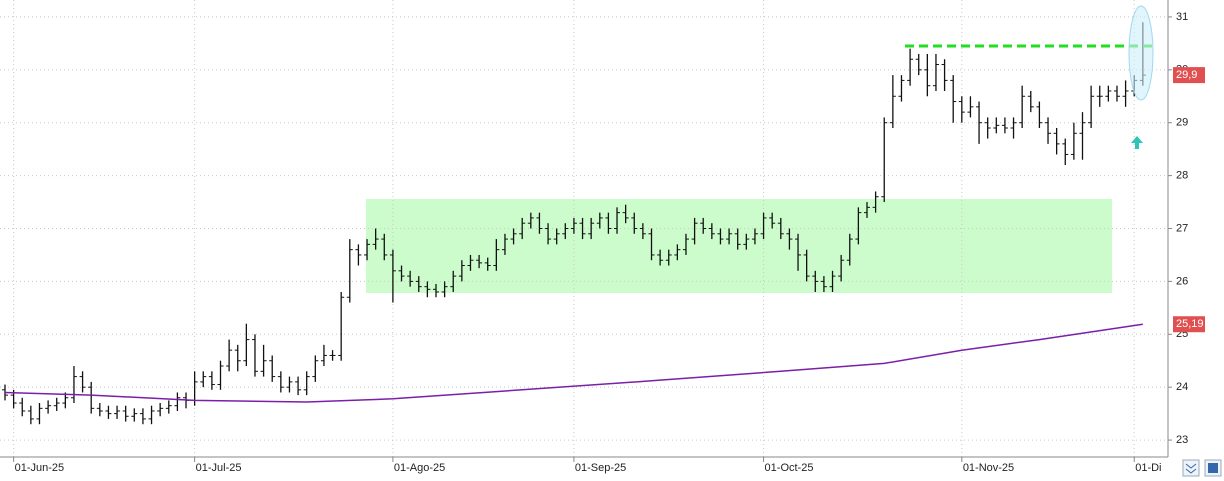 This screenshot has height=481, width=1224. Describe the element at coordinates (789, 468) in the screenshot. I see `x-tick-label: 01-Oct-25` at that location.